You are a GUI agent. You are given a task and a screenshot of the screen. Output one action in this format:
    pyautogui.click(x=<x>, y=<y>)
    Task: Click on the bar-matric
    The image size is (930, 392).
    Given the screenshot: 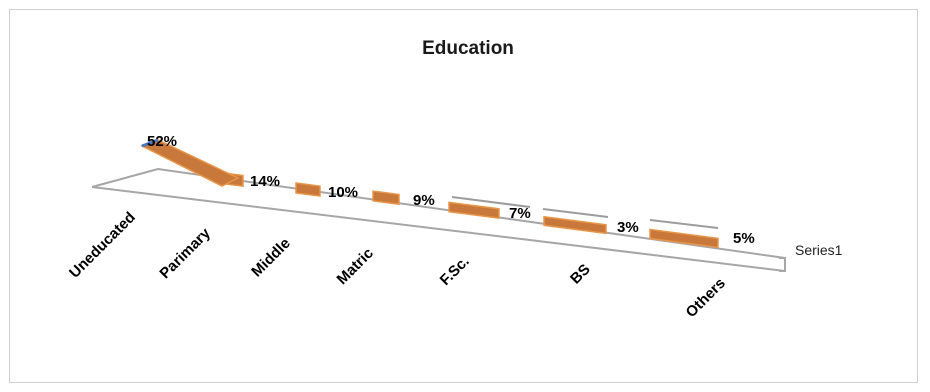 What is the action you would take?
    pyautogui.click(x=386, y=198)
    